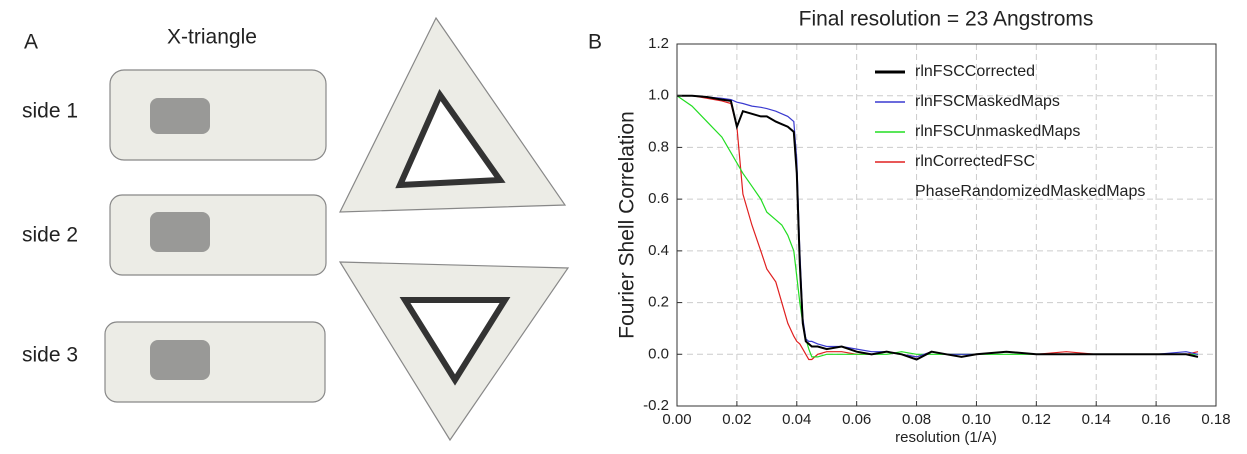  Describe the element at coordinates (658, 302) in the screenshot. I see `y-tick-label: 0.2` at that location.